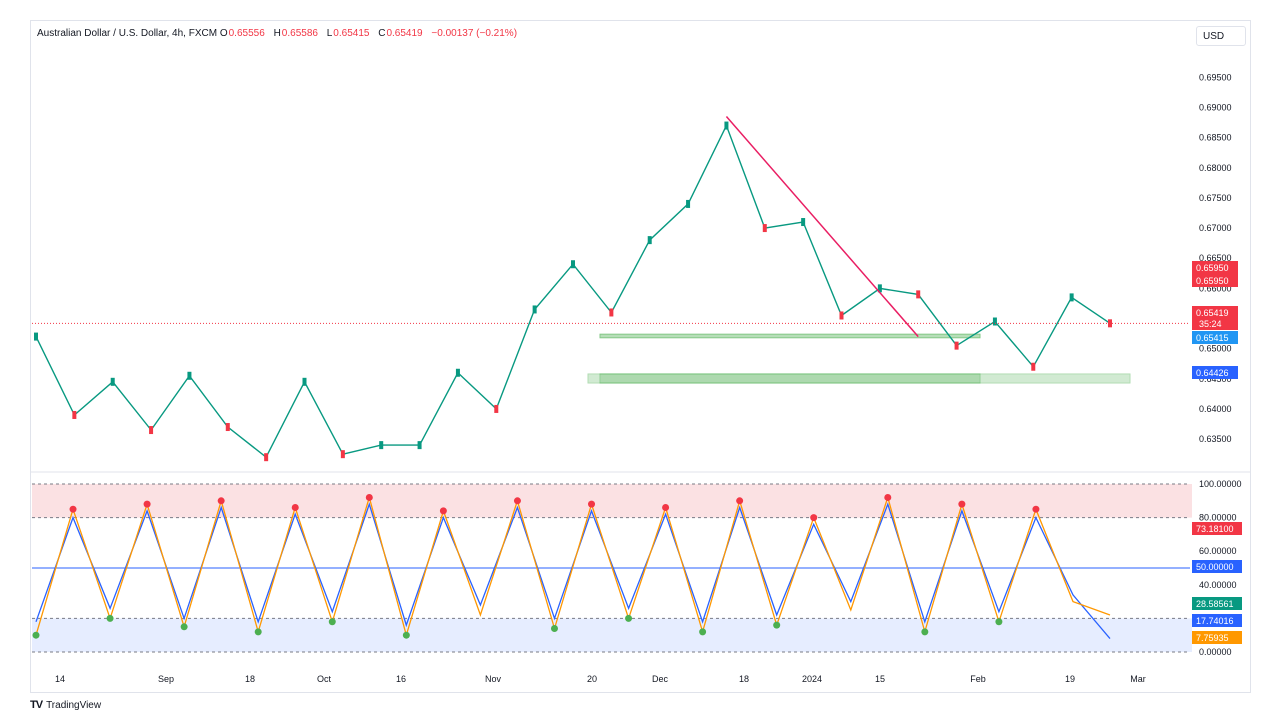 Image resolution: width=1280 pixels, height=720 pixels. Describe the element at coordinates (812, 679) in the screenshot. I see `time-axis-tick: 2024` at that location.